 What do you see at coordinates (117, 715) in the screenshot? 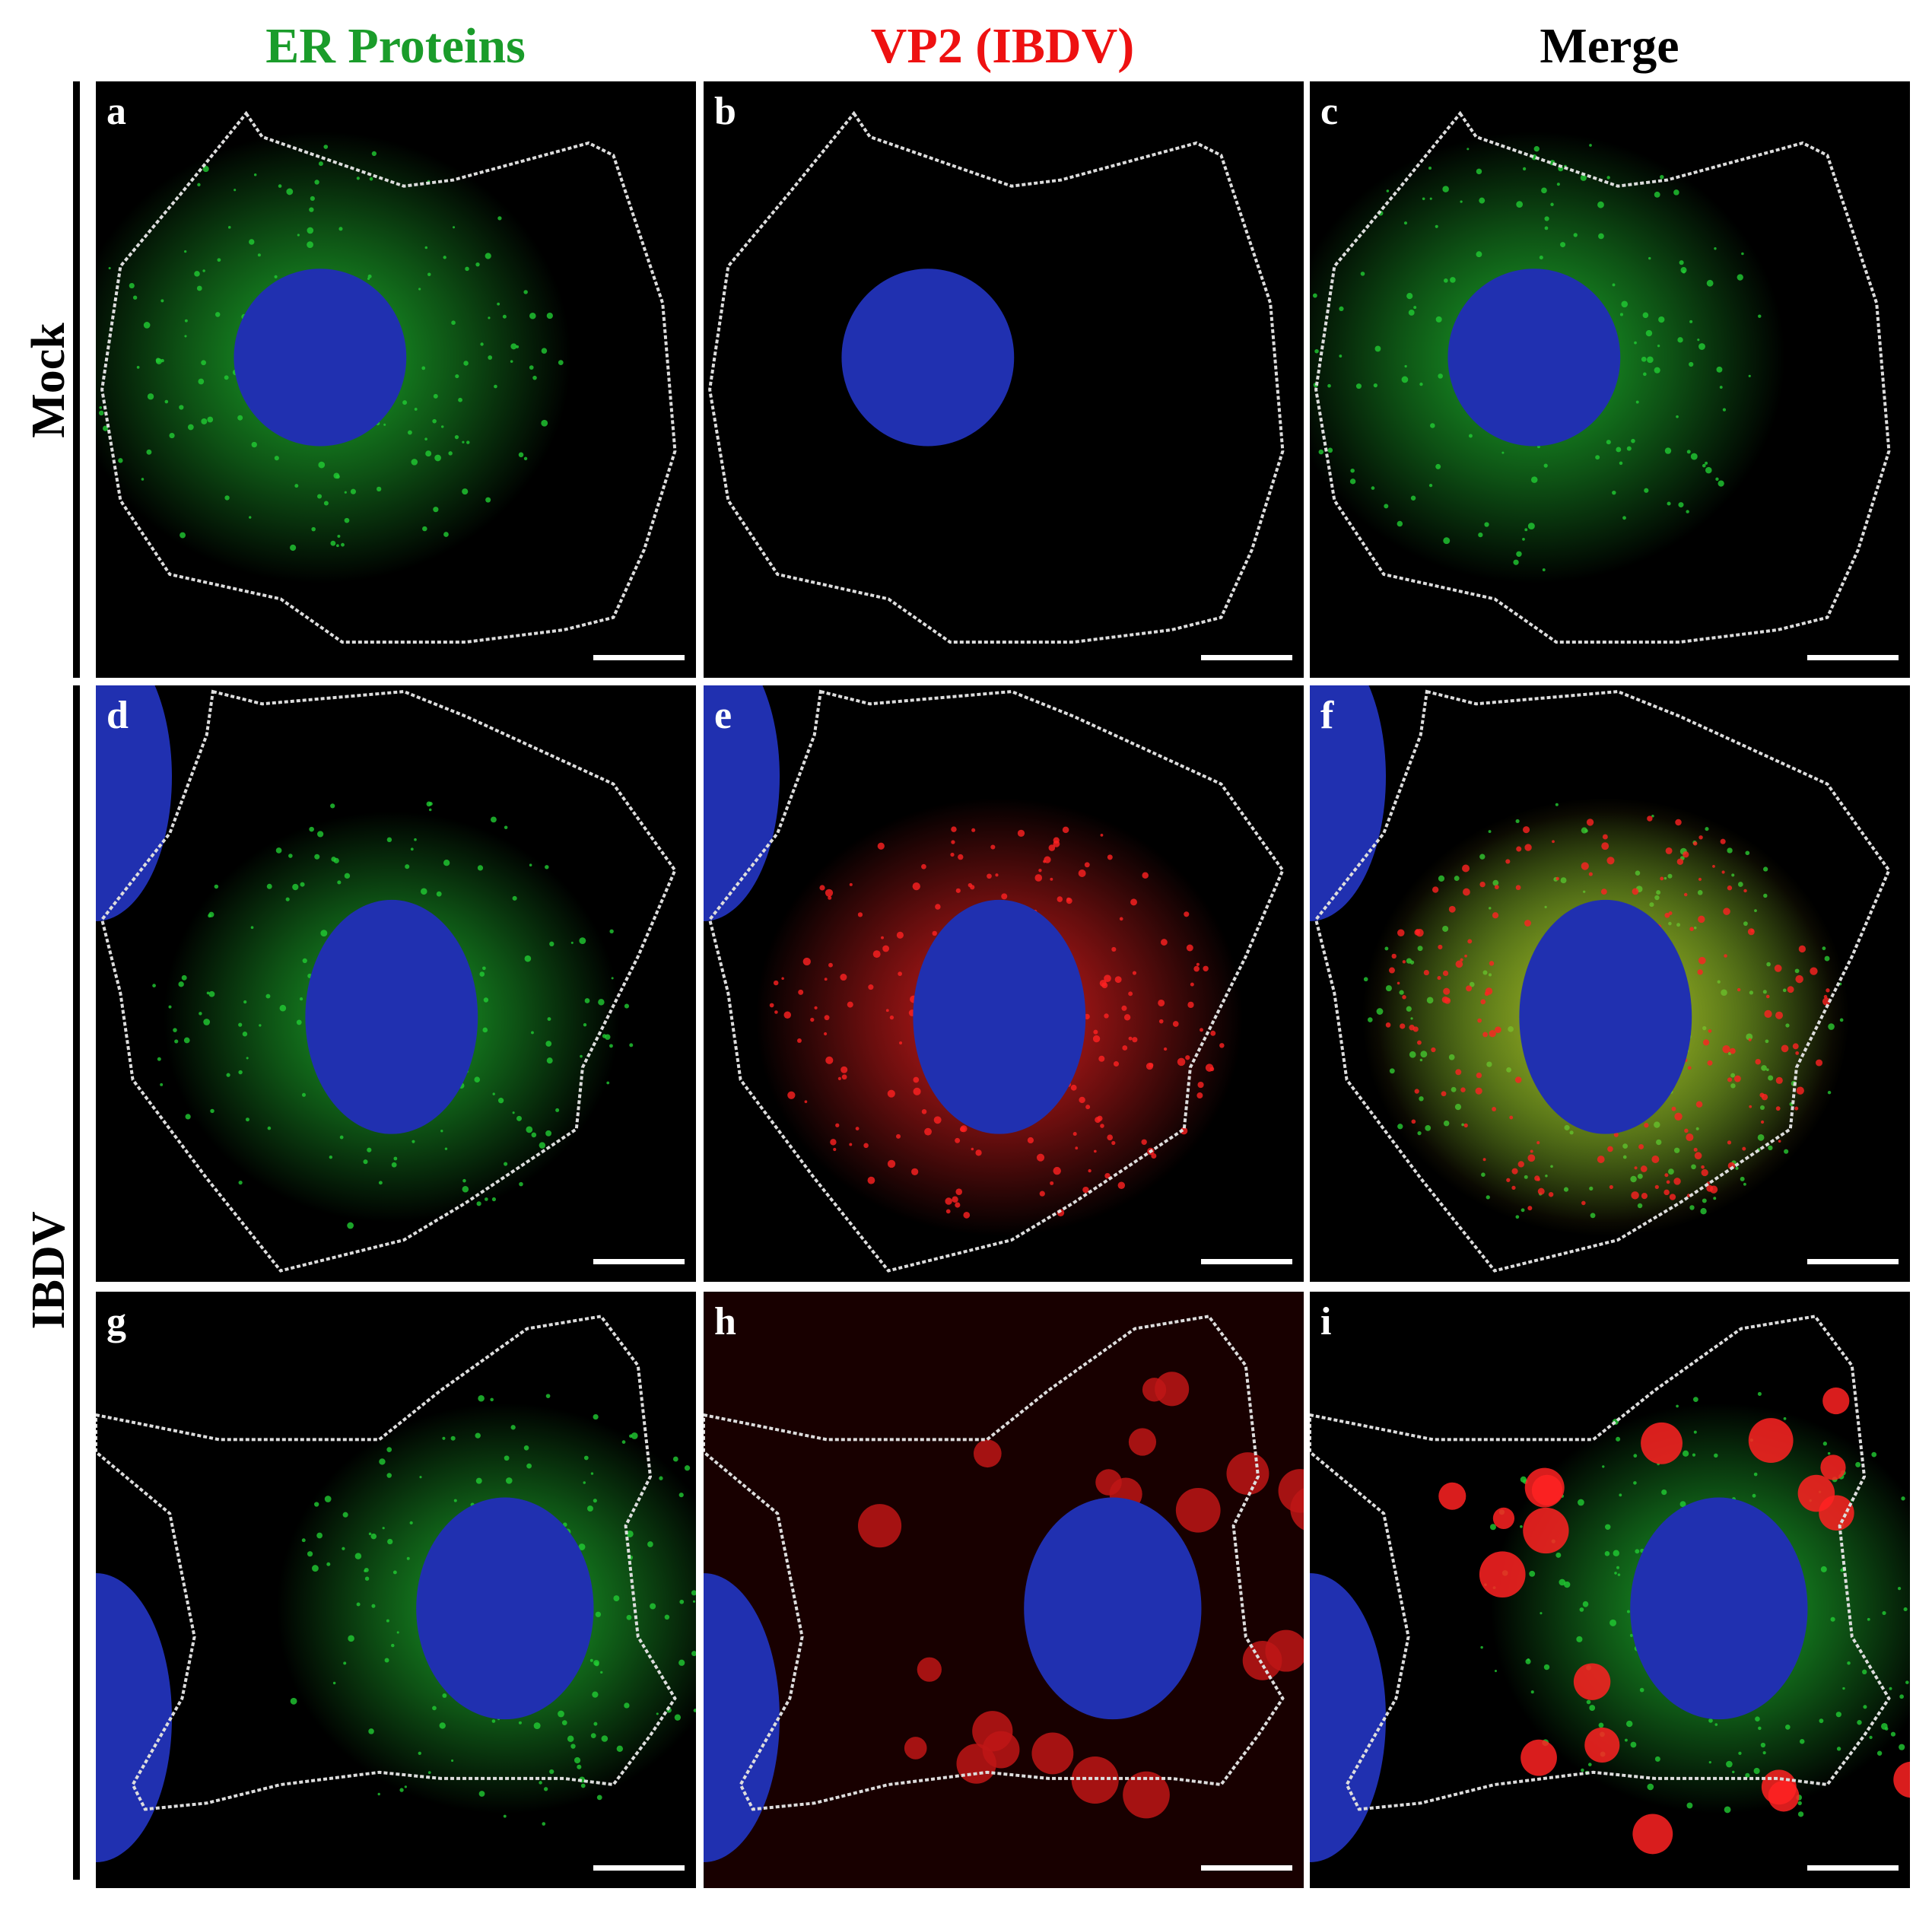
I see `panel-letter: d` at bounding box center [117, 715].